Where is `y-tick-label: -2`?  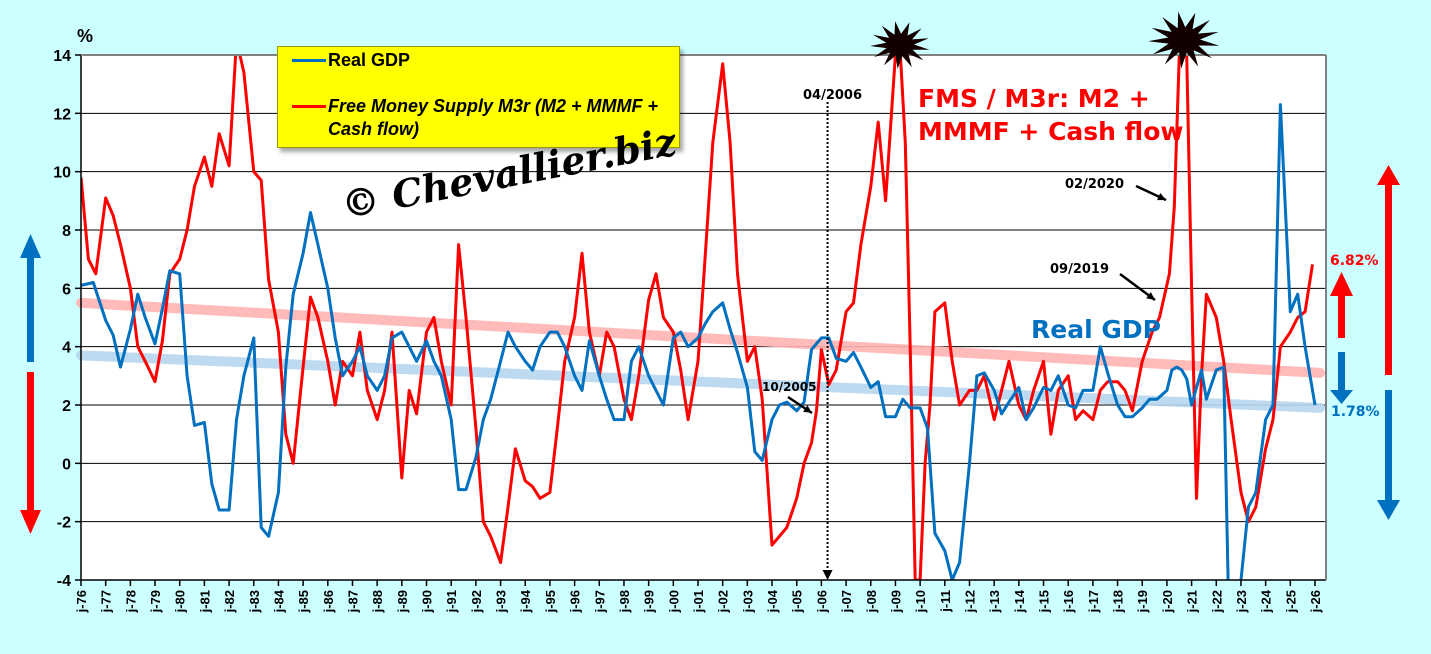 y-tick-label: -2 is located at coordinates (64, 523).